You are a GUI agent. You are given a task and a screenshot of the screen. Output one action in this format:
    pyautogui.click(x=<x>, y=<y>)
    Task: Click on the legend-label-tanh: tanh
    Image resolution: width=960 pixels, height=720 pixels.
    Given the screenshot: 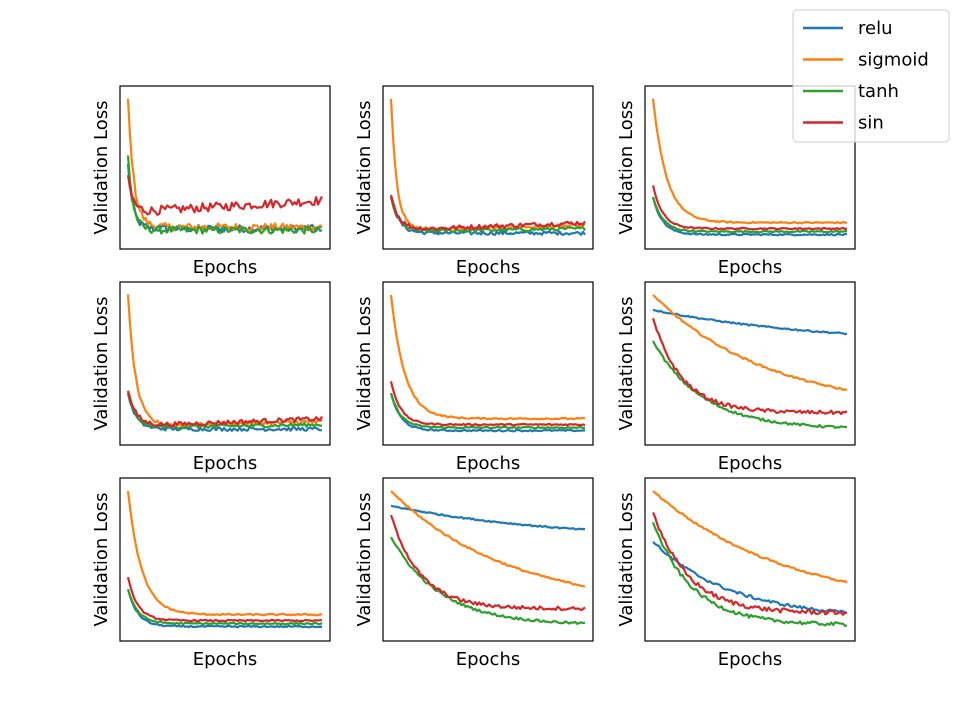 What is the action you would take?
    pyautogui.click(x=878, y=91)
    